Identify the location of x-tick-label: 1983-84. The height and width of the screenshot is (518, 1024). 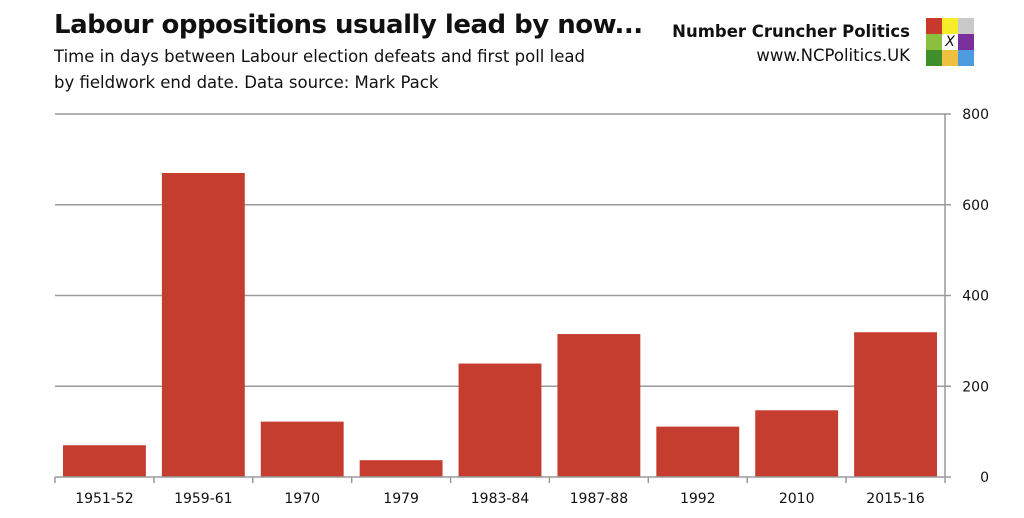
(500, 499).